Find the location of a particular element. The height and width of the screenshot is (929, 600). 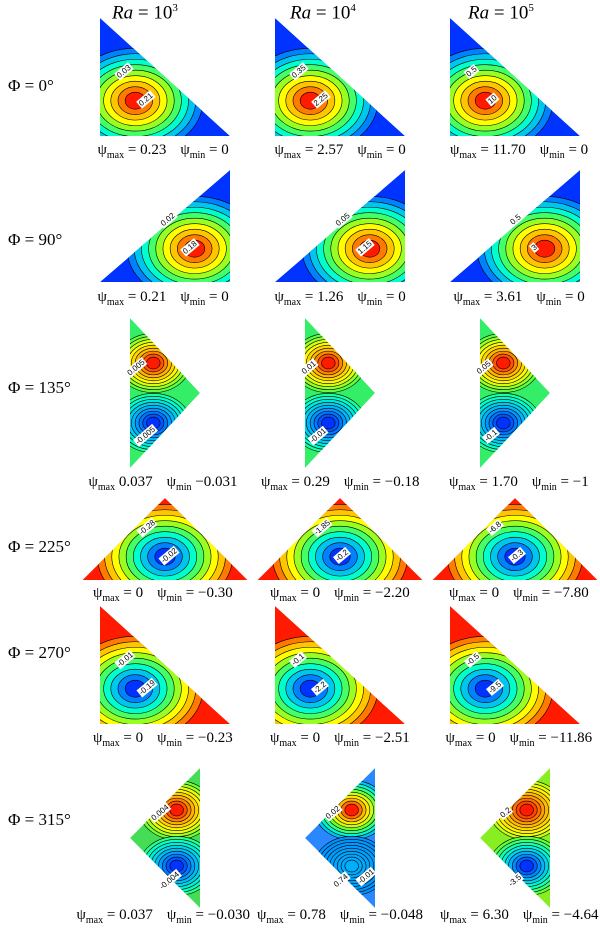

psi-max-value: = 0.23 is located at coordinates (145, 150).